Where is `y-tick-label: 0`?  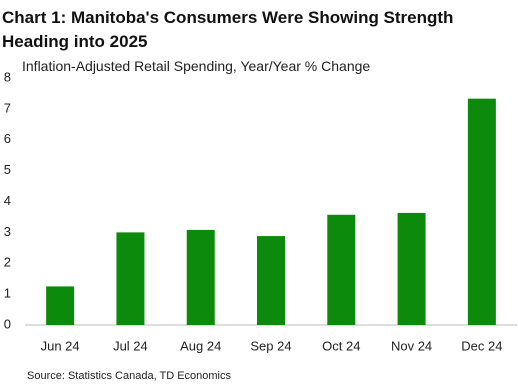
y-tick-label: 0 is located at coordinates (7, 323).